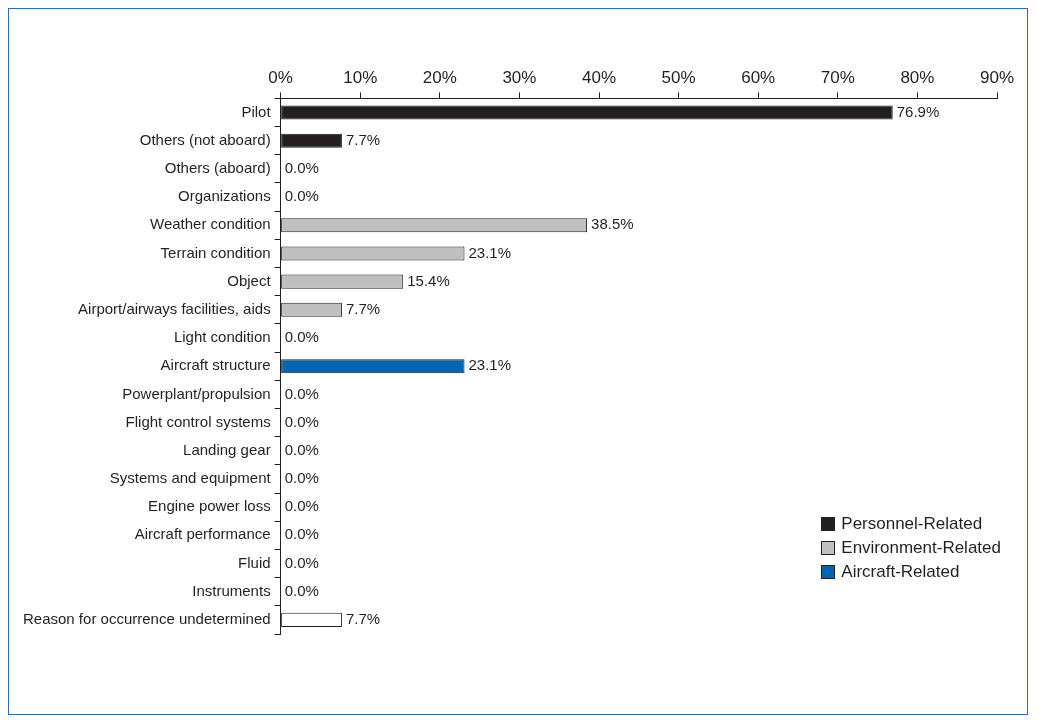 This screenshot has height=727, width=1040. I want to click on legend-label: Personnel-Related, so click(912, 524).